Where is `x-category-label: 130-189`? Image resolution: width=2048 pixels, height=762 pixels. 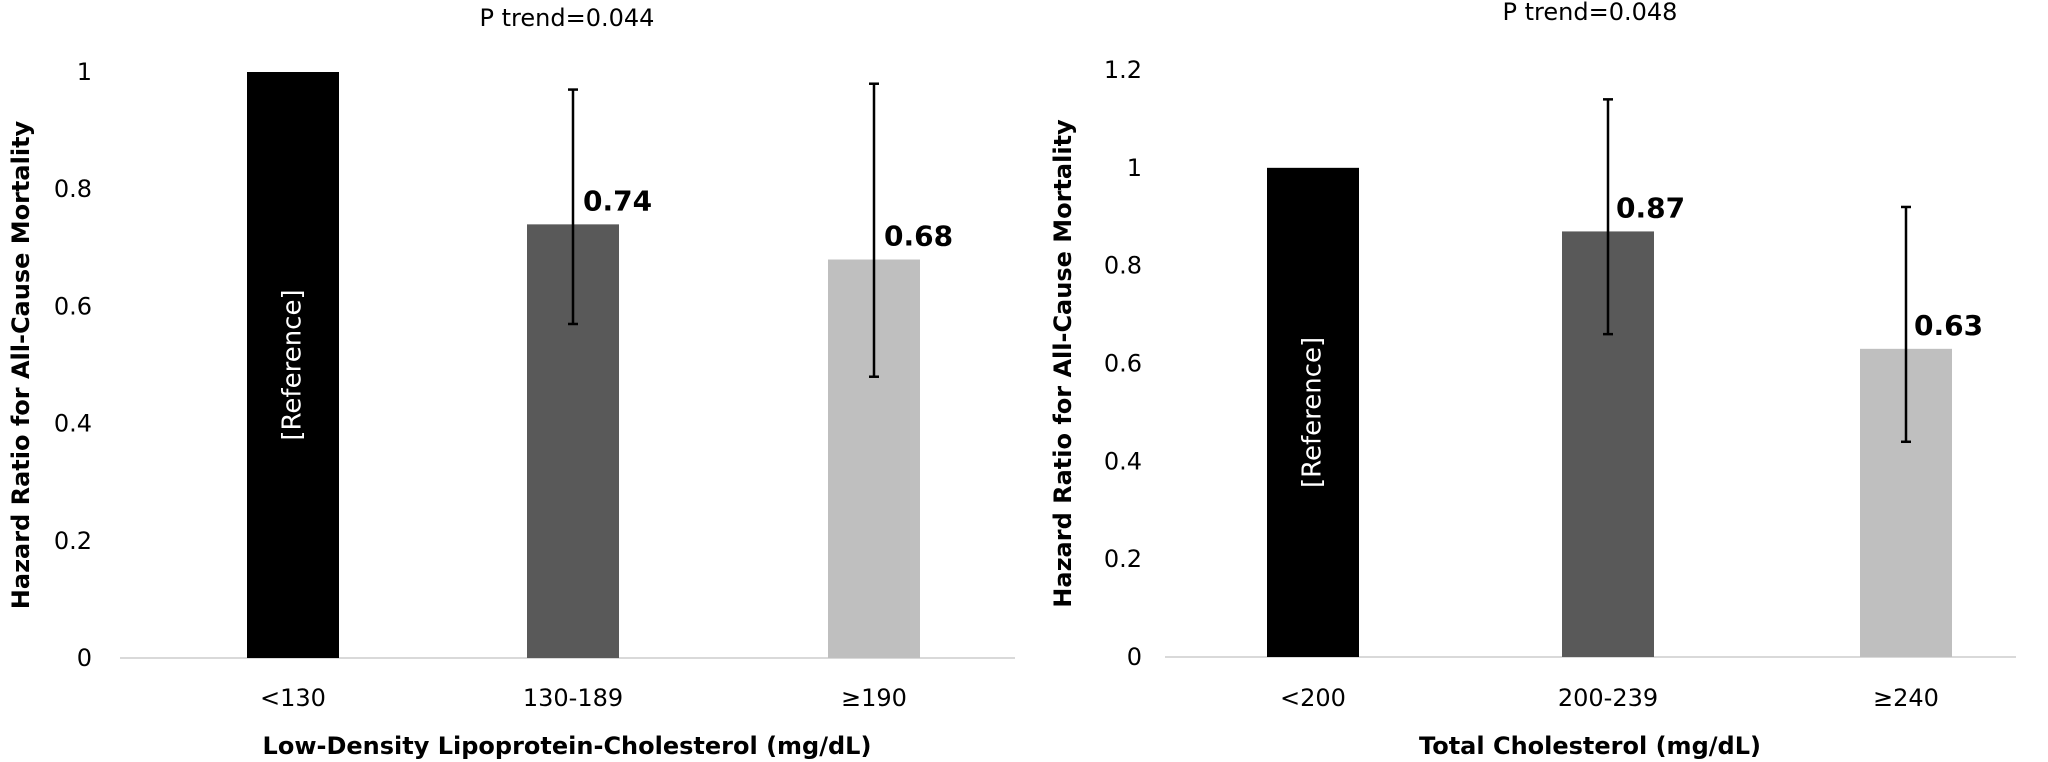
x-category-label: 130-189 is located at coordinates (573, 698).